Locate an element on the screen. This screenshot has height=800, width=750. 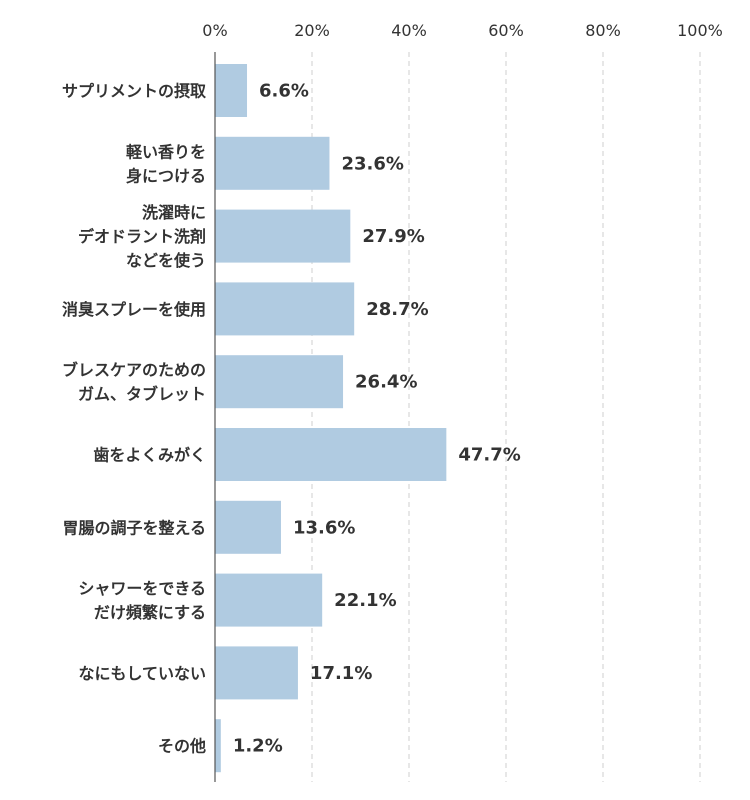
category-label-line: サプリメントの摂取 is located at coordinates (134, 91).